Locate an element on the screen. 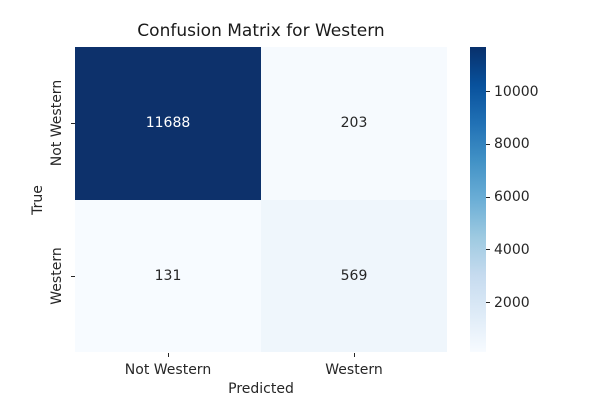  heatmap-cell: 569 is located at coordinates (354, 275).